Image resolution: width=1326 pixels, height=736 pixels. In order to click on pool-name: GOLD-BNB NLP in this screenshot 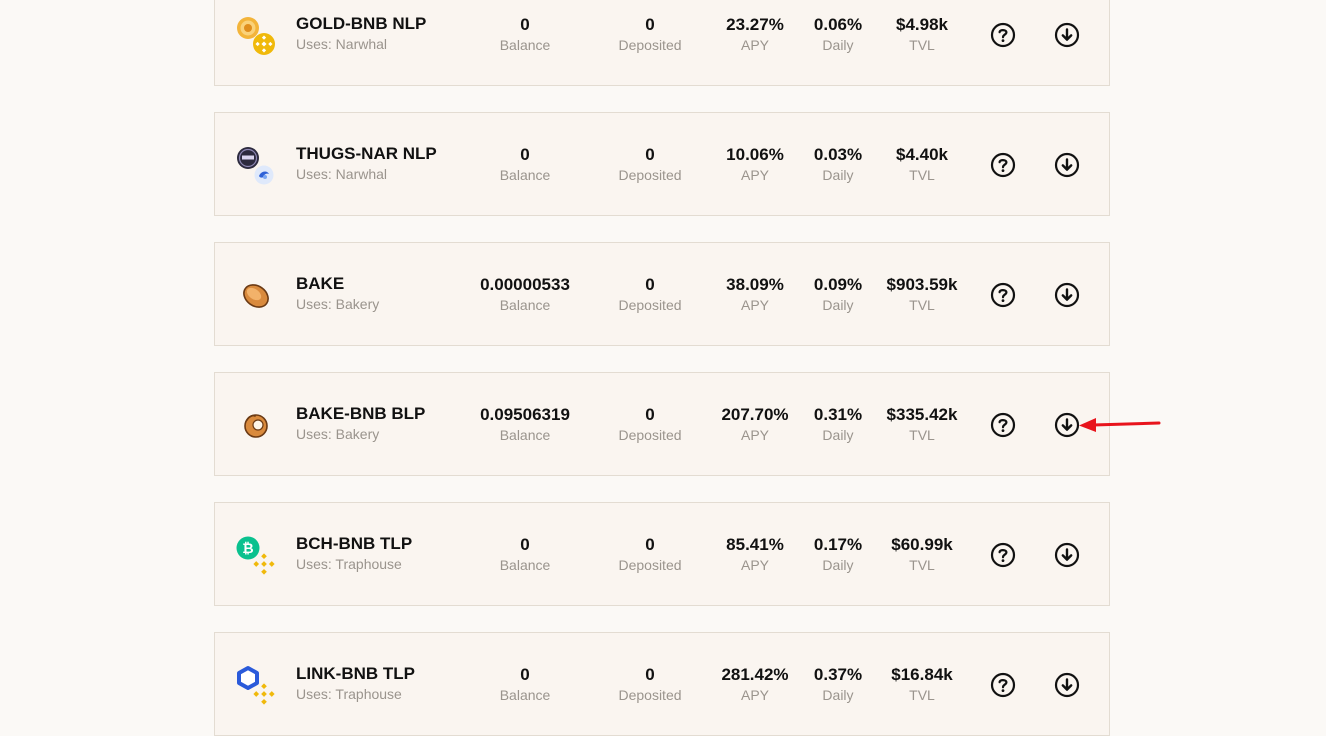, I will do `click(361, 23)`.